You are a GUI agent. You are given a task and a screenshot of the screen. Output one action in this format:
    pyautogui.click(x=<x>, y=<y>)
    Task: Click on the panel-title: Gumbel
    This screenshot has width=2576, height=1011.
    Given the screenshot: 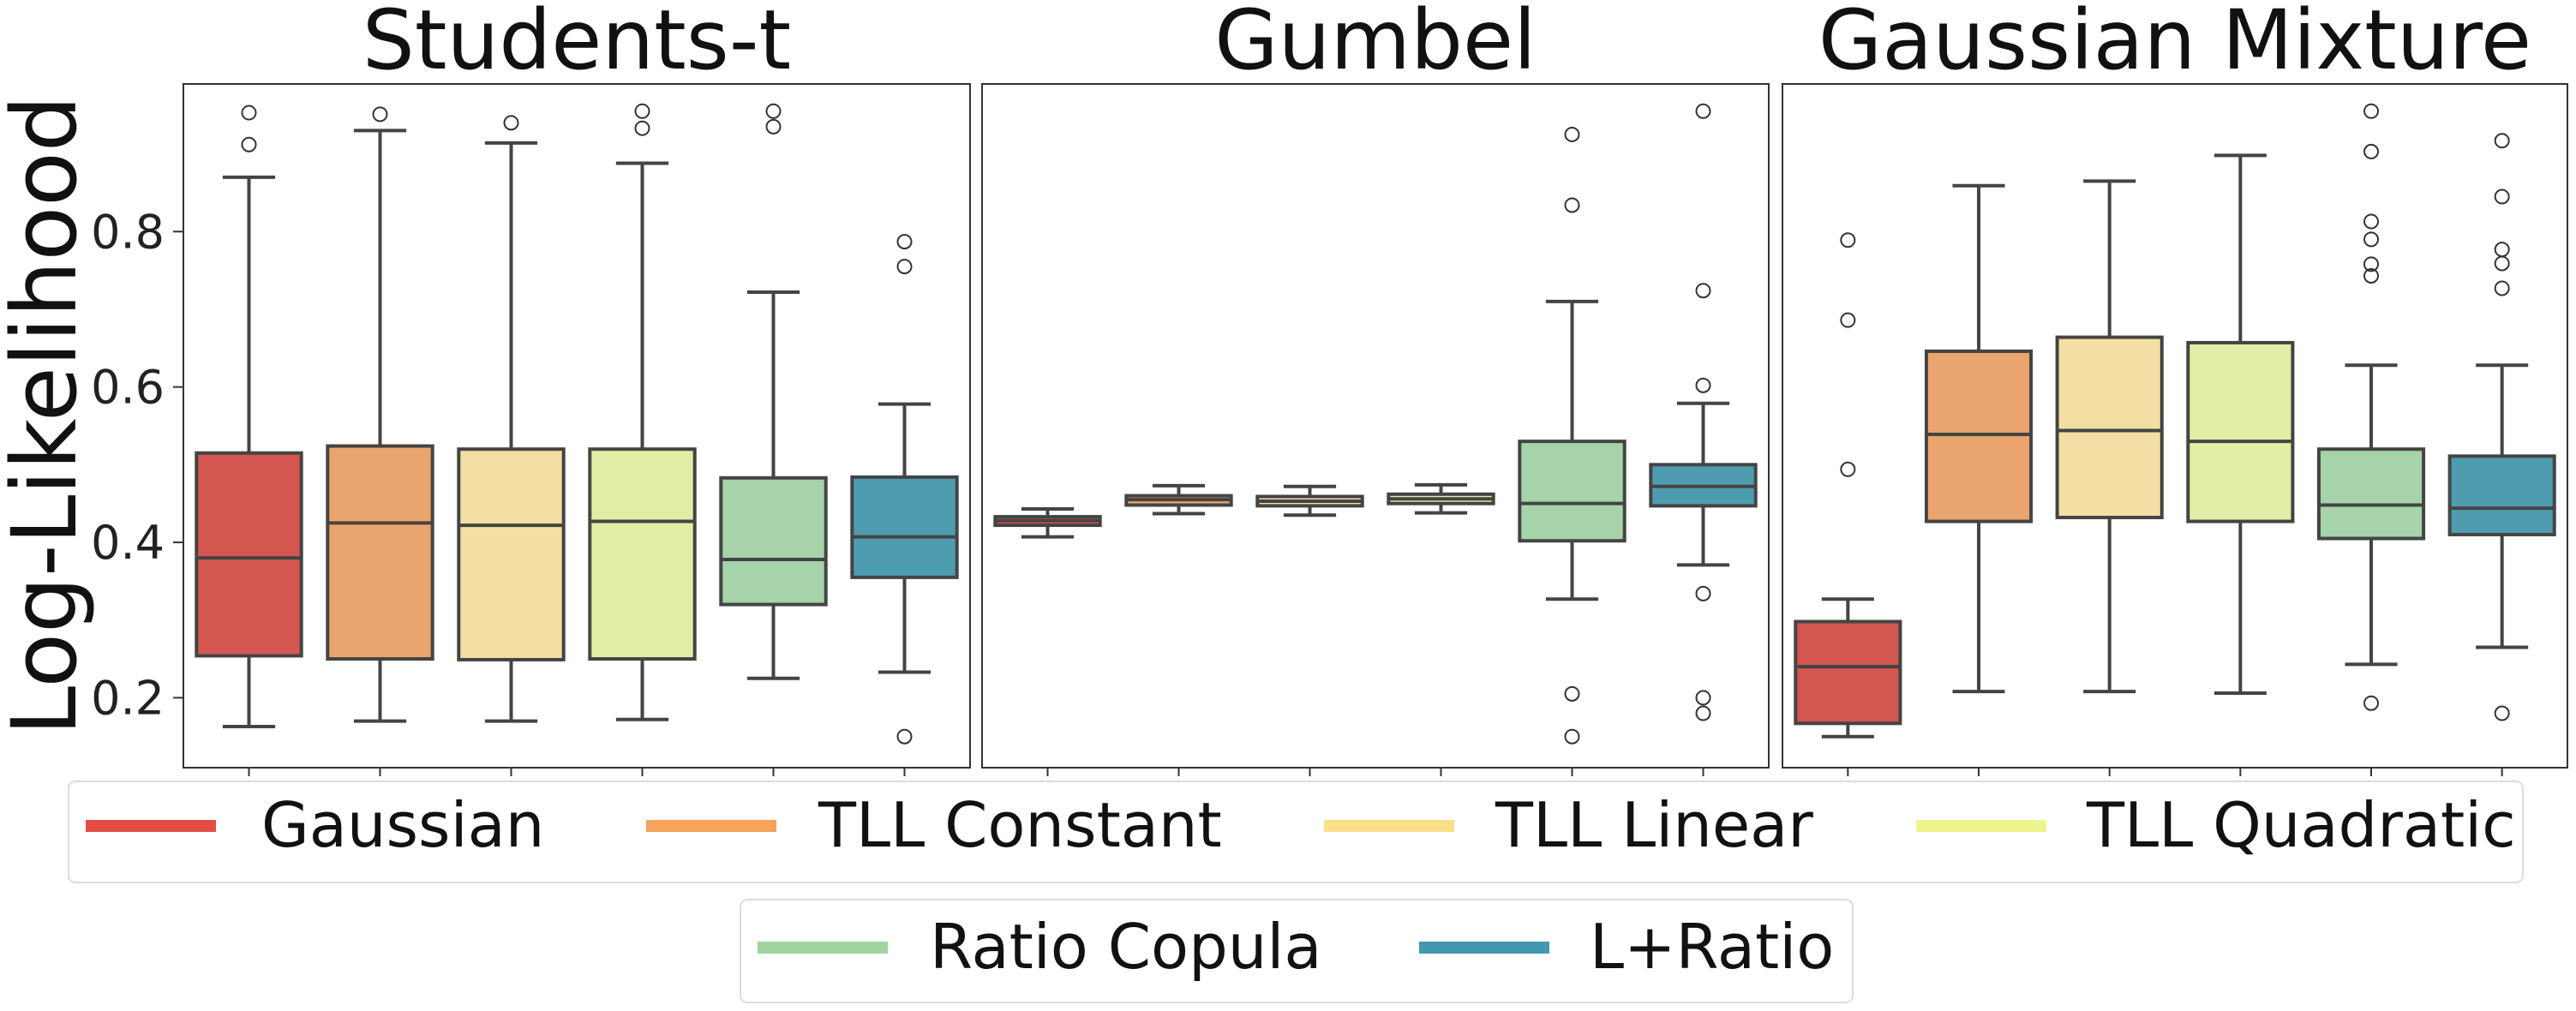 What is the action you would take?
    pyautogui.click(x=1375, y=44)
    